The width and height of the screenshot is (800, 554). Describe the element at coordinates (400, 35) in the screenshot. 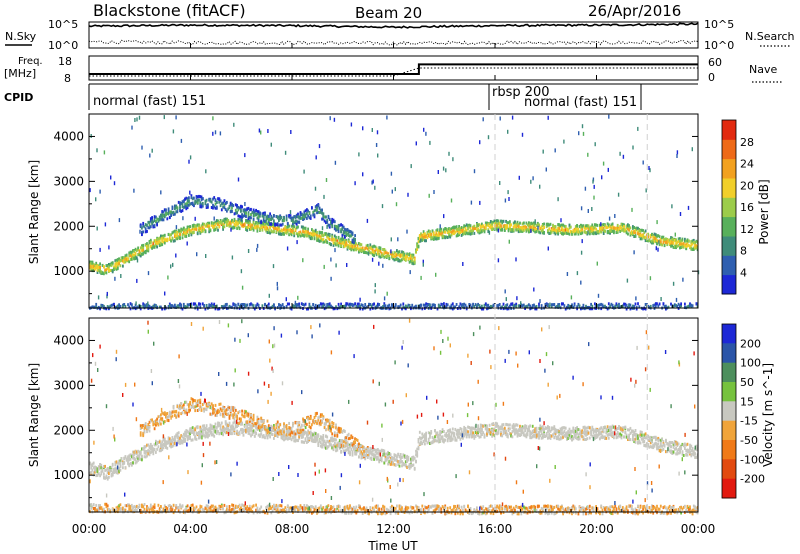

I see `noise-panel: N.Sky 10^5 10^0 10^5 10^0 N.Search` at that location.